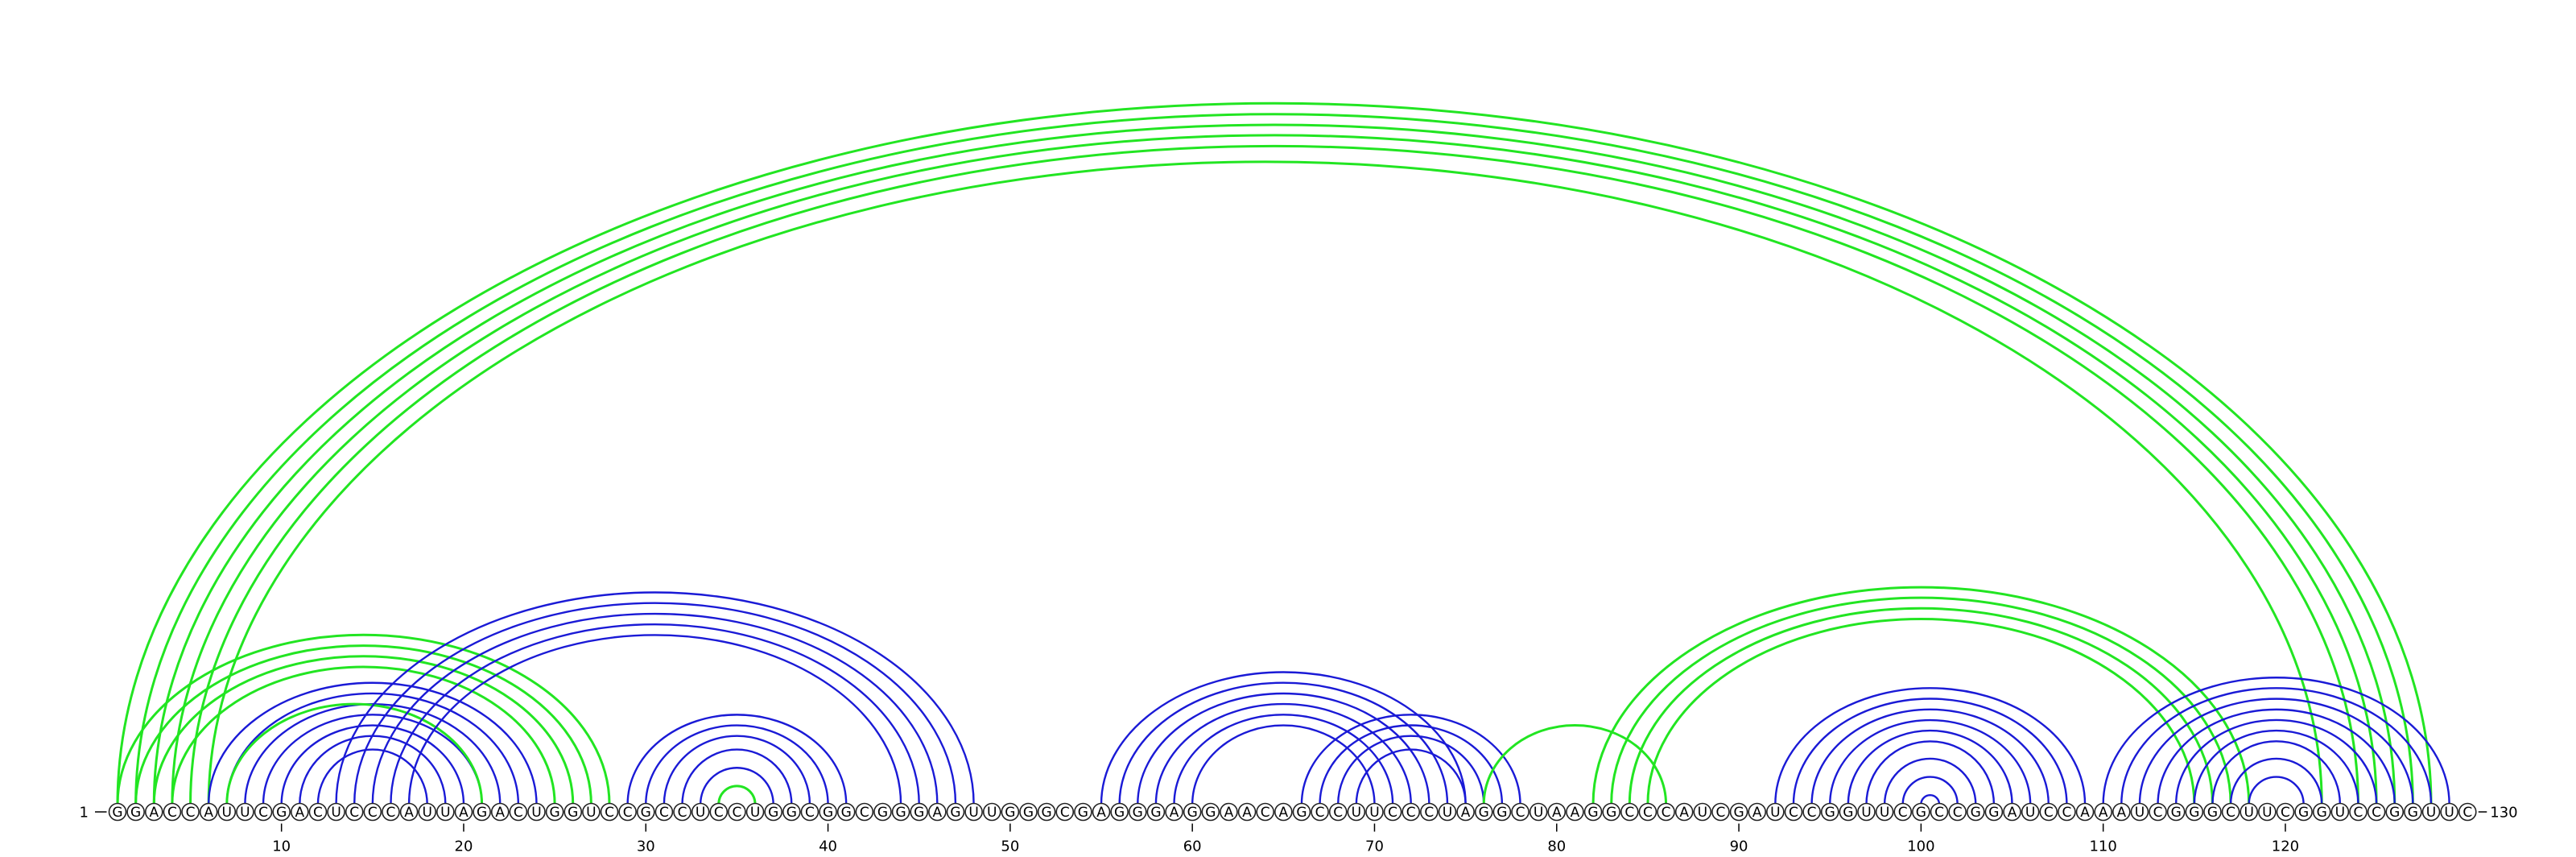 This screenshot has height=857, width=2576. Describe the element at coordinates (1739, 839) in the screenshot. I see `position-tick: 90` at that location.